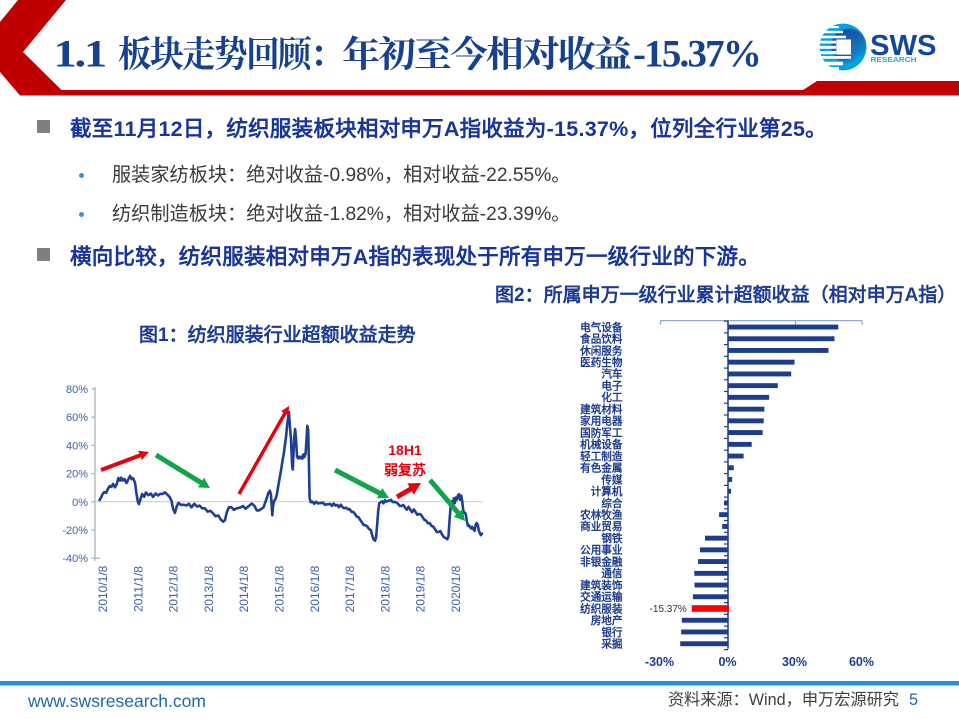 This screenshot has width=959, height=719. Describe the element at coordinates (487, 55) in the screenshot. I see `svg-text: 年初至今相对收益` at that location.